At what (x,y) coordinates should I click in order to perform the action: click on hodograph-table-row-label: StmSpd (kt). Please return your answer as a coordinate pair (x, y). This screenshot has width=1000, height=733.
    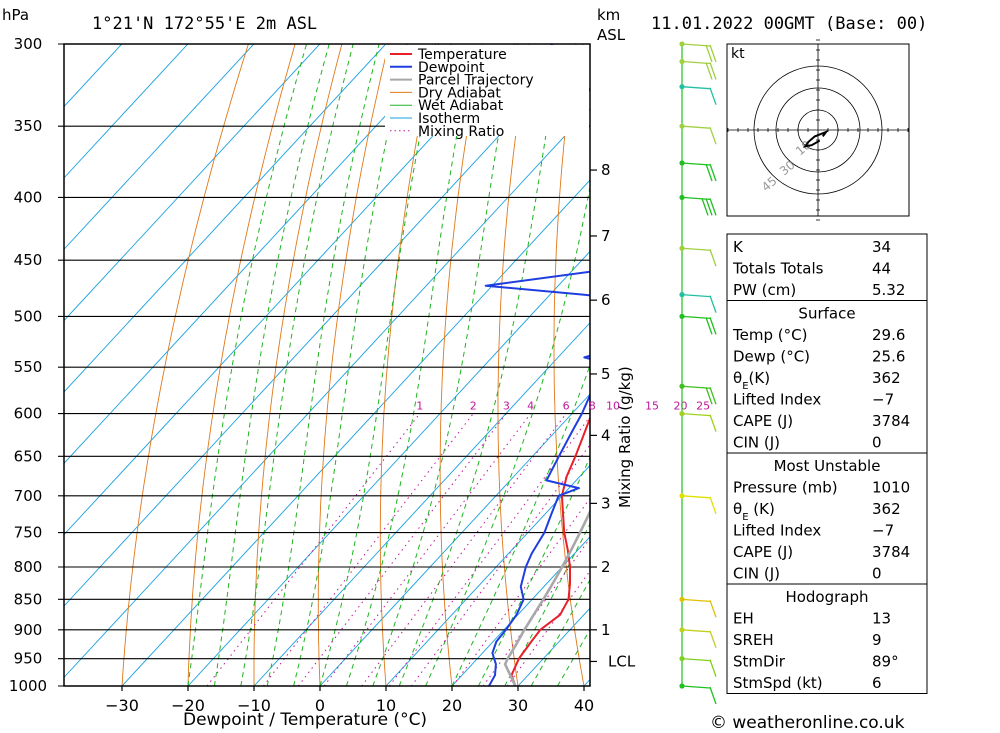
    Looking at the image, I should click on (778, 683).